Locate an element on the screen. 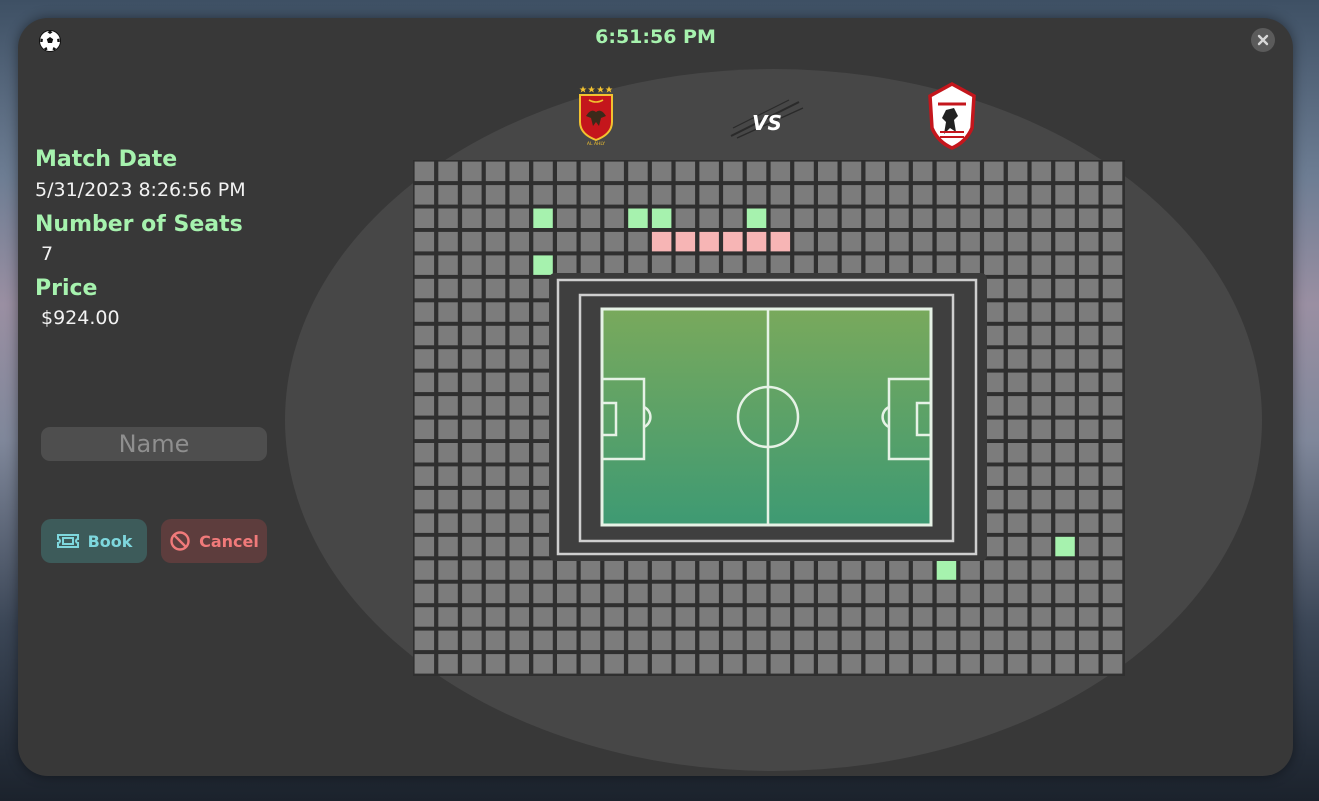  seat-booked is located at coordinates (733, 241).